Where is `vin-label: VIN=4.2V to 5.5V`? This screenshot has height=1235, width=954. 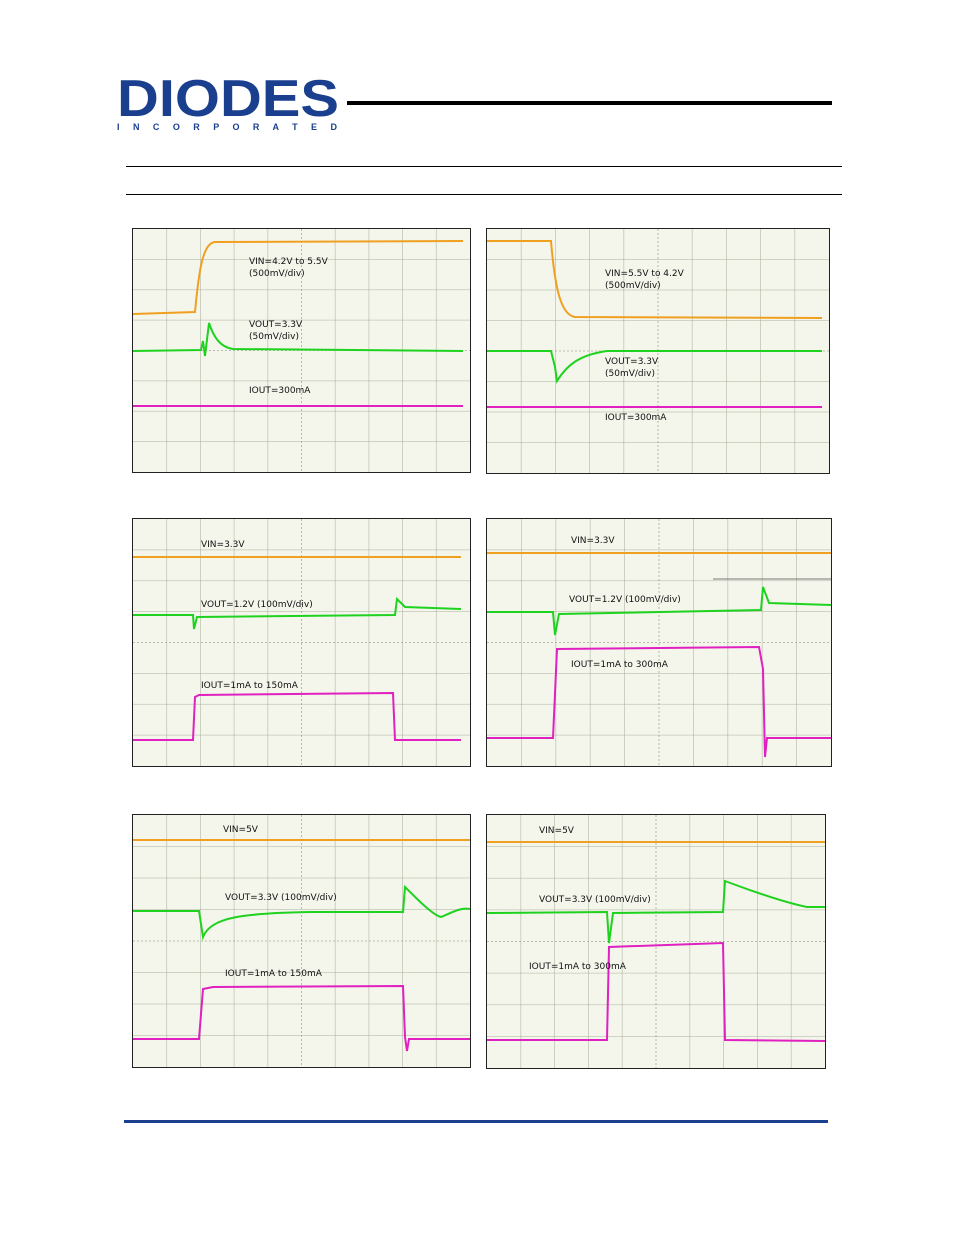
vin-label: VIN=4.2V to 5.5V is located at coordinates (288, 262).